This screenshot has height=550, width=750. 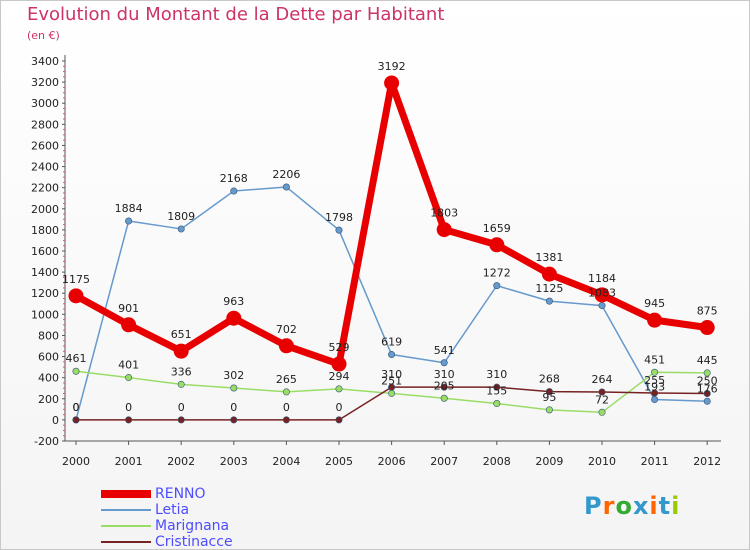 What do you see at coordinates (549, 397) in the screenshot?
I see `data-label-marignana: 95` at bounding box center [549, 397].